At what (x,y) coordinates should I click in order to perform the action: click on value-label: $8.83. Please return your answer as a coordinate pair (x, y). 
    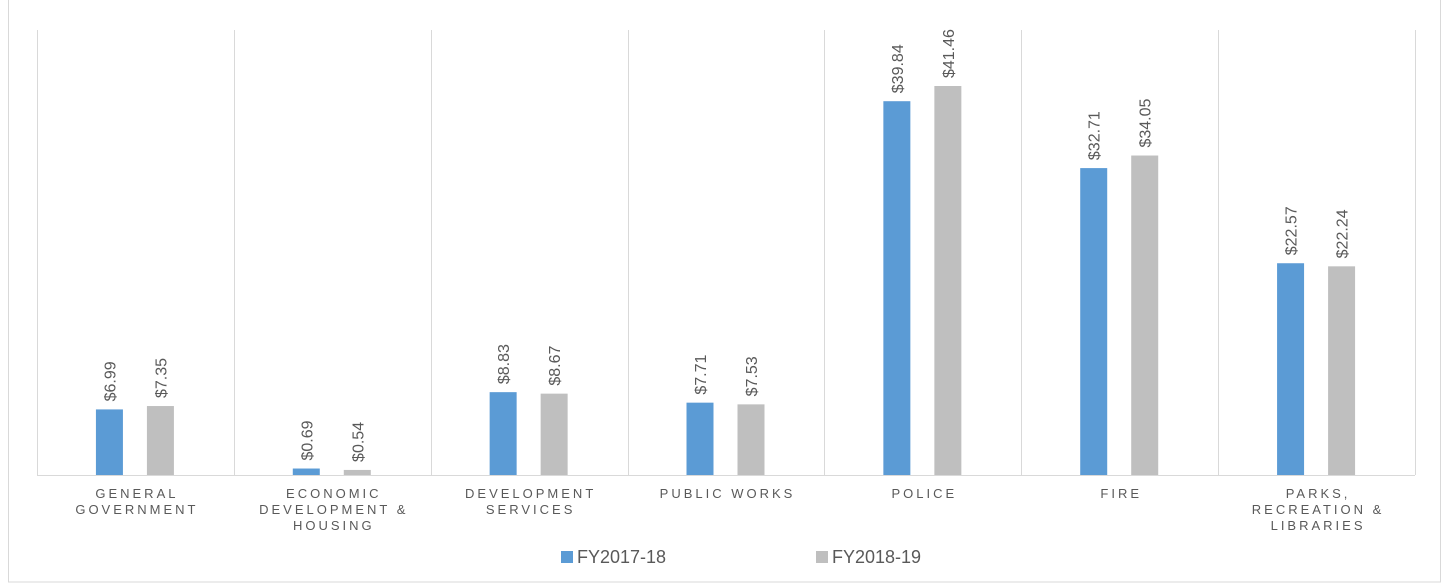
    Looking at the image, I should click on (504, 364).